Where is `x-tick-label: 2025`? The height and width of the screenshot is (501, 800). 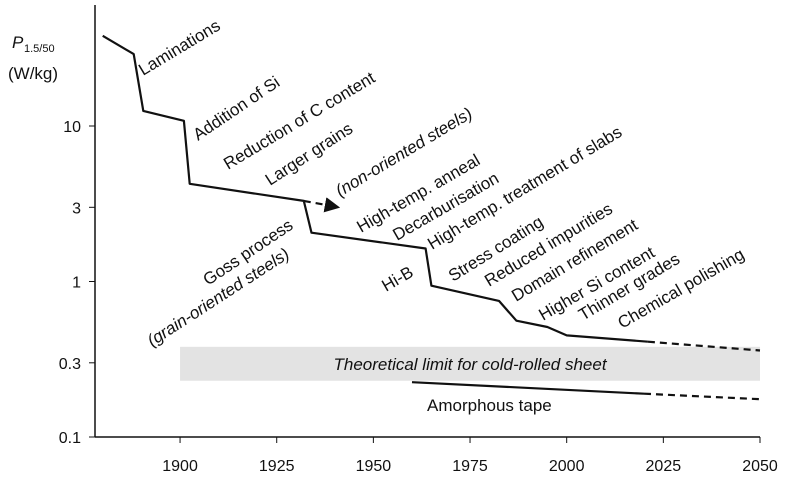
x-tick-label: 2025 is located at coordinates (664, 466).